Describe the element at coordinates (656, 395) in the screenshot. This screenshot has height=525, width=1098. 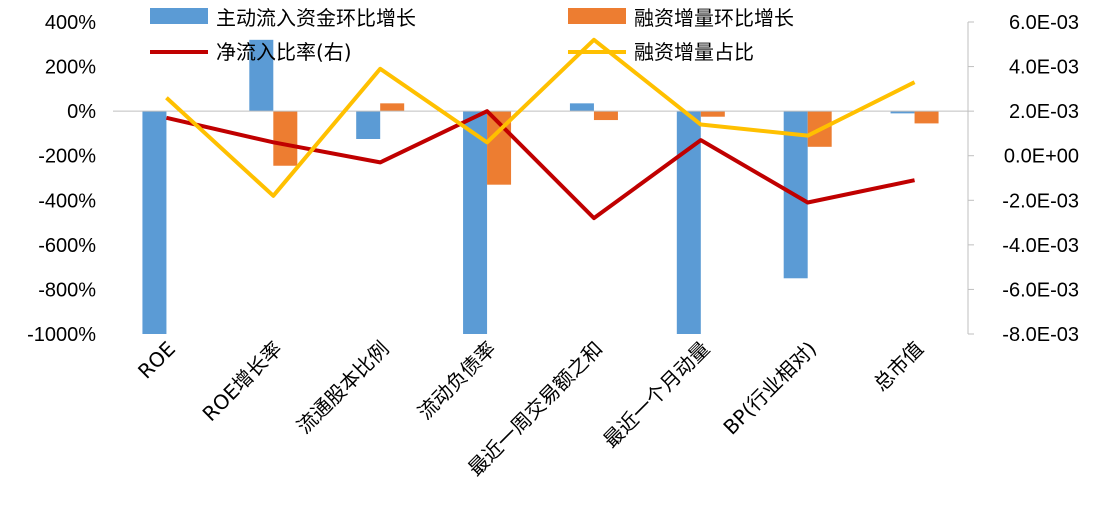
I see `category-label: 最近一个月动量` at that location.